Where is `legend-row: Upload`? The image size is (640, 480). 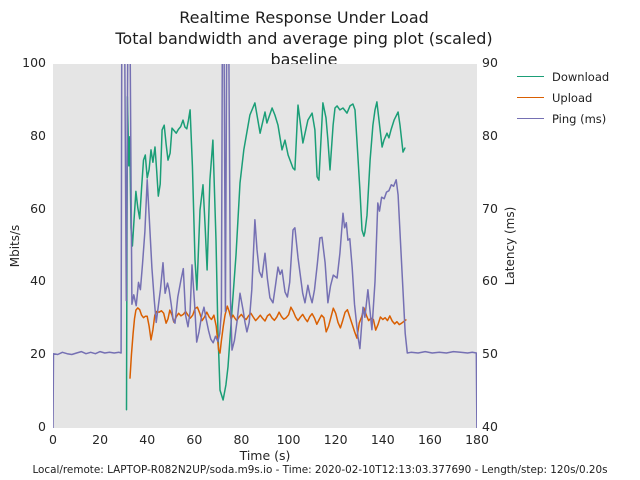 legend-row: Upload is located at coordinates (563, 97).